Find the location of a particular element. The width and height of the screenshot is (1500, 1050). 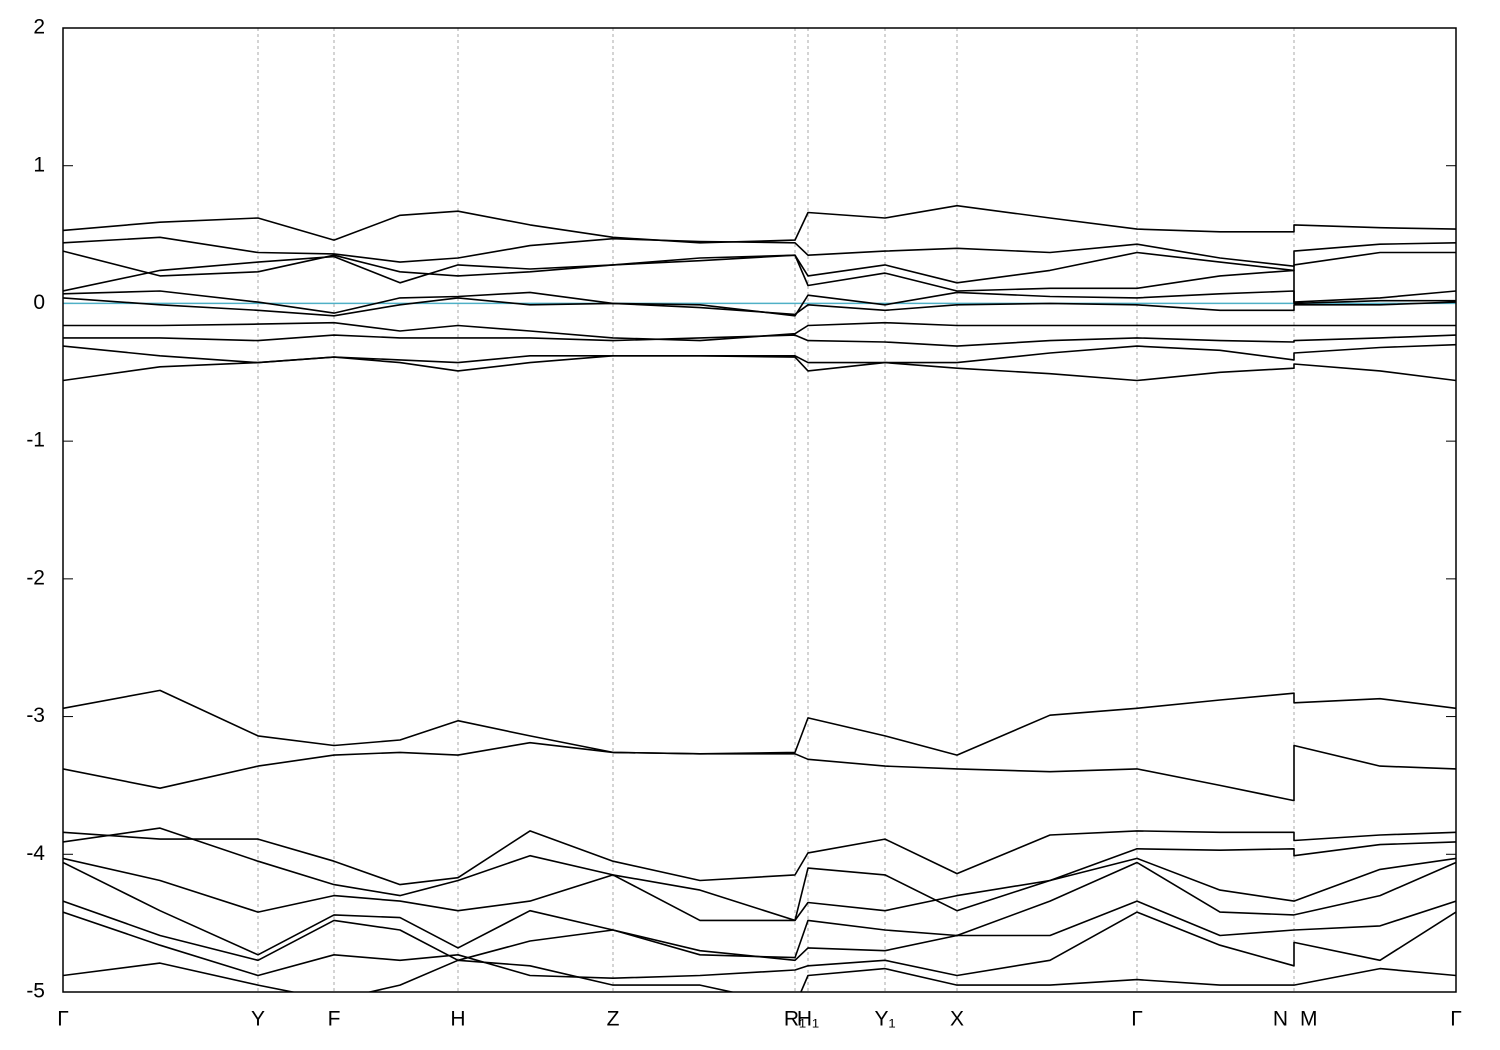

x-tick-label: Y₁ is located at coordinates (884, 1019).